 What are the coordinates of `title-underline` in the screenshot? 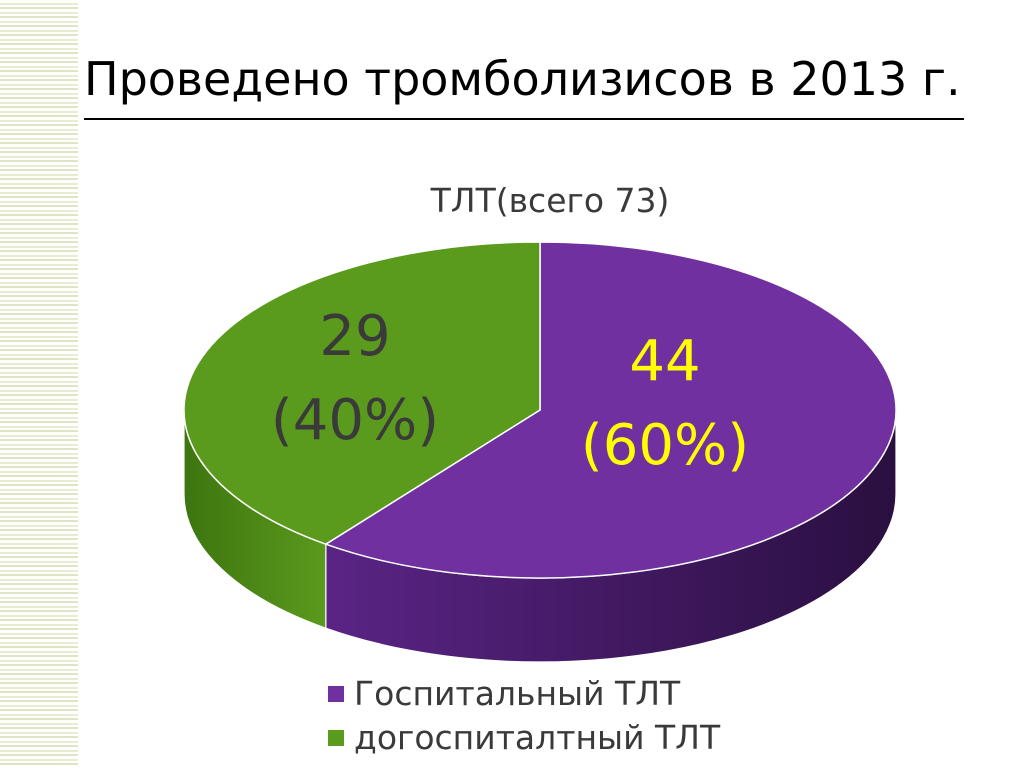 It's located at (524, 119).